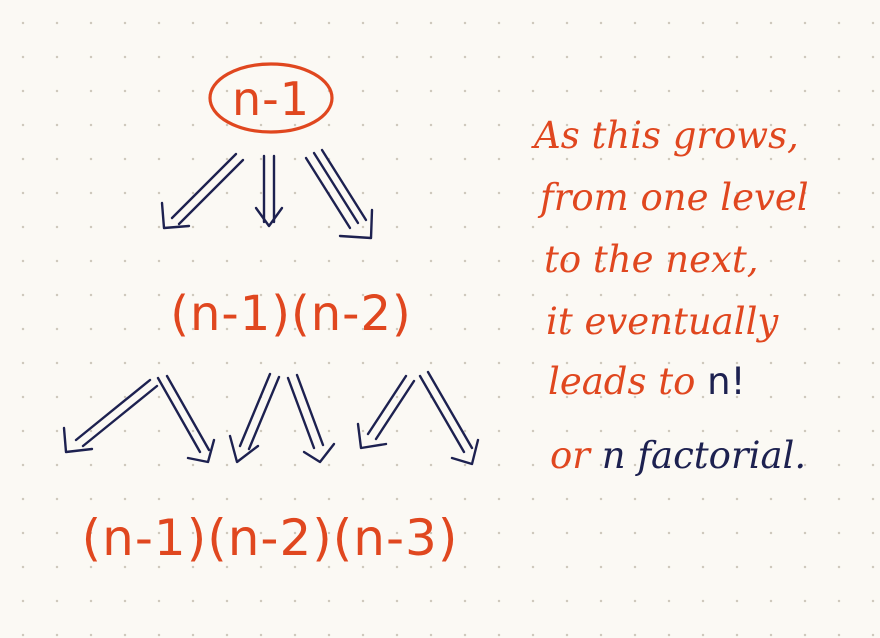 The height and width of the screenshot is (638, 880). What do you see at coordinates (386, 412) in the screenshot?
I see `arrow-mid3-left` at bounding box center [386, 412].